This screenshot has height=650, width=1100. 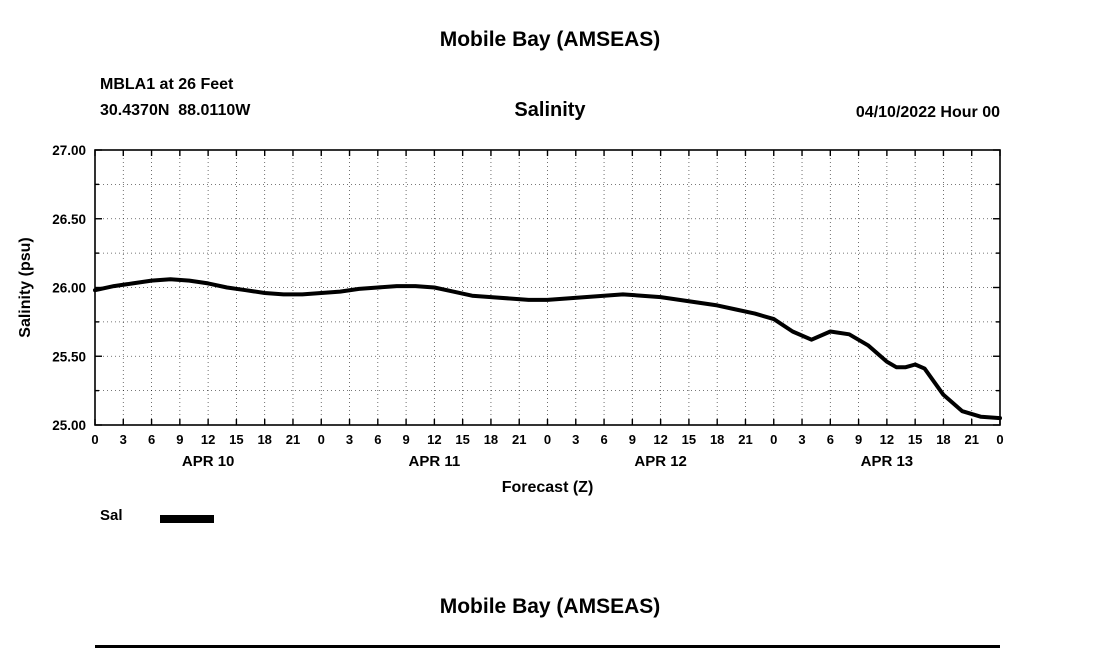 What do you see at coordinates (208, 461) in the screenshot?
I see `day-label: APR 10` at bounding box center [208, 461].